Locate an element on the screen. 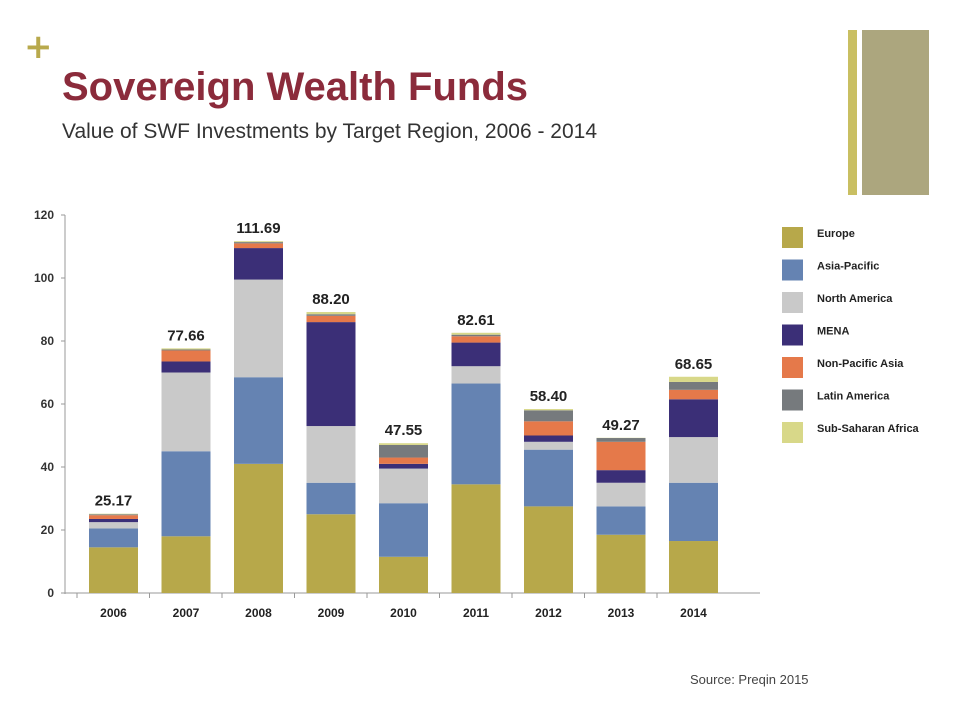  x-tick-label: 2006 is located at coordinates (113, 613).